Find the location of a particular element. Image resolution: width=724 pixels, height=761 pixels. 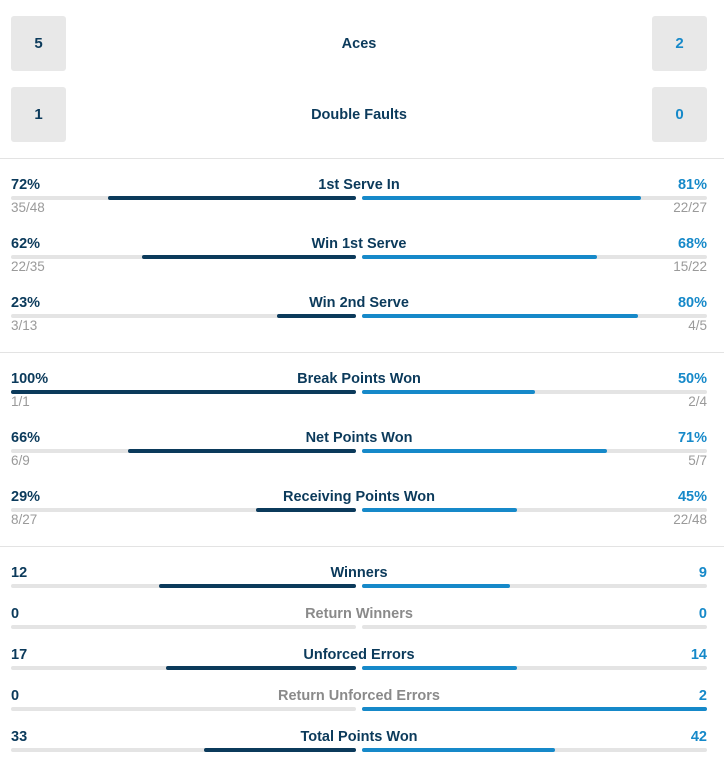

player2-fraction: 22/27 is located at coordinates (690, 207).